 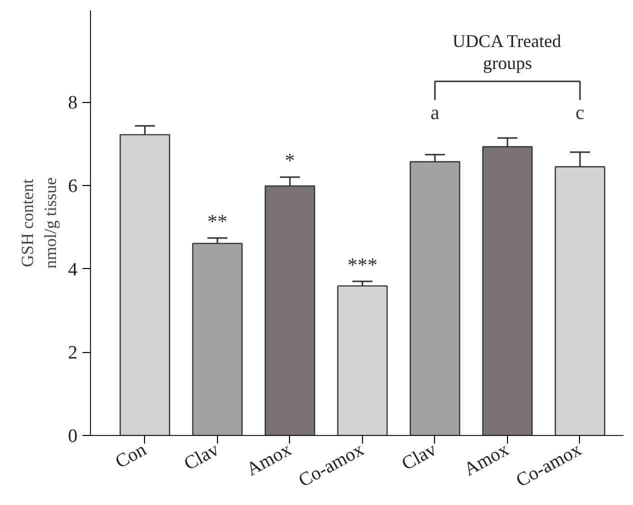 I want to click on y-tick-label: 6, so click(x=73, y=186).